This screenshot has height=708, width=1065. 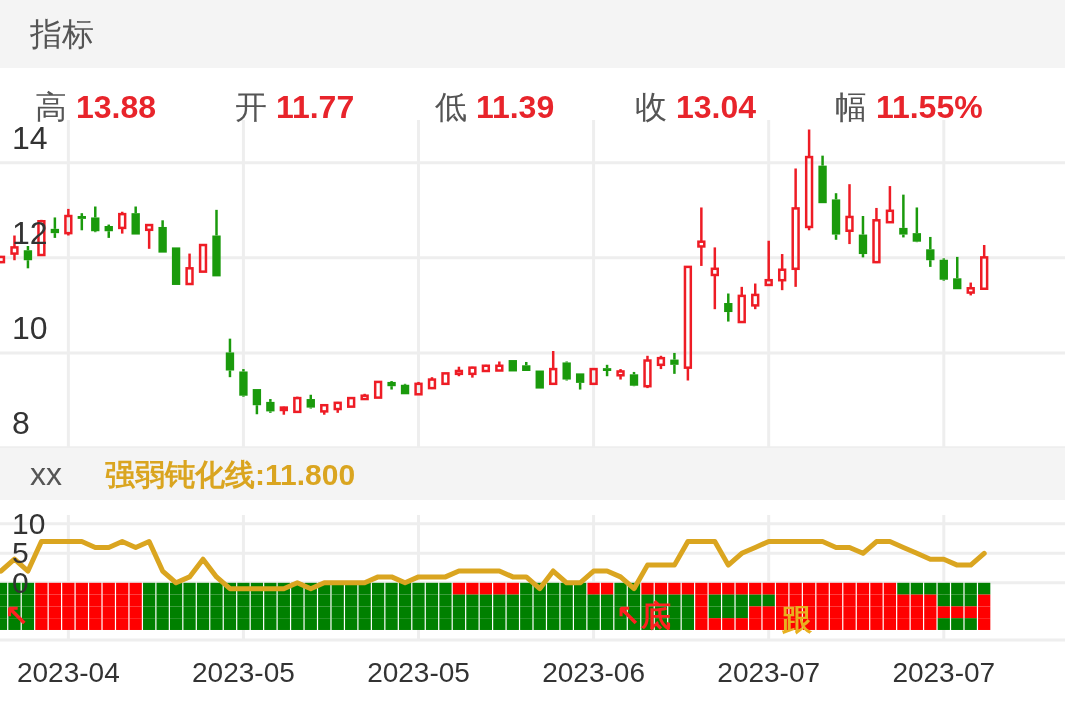 What do you see at coordinates (230, 474) in the screenshot?
I see `series-label: 强弱钝化线:11.800` at bounding box center [230, 474].